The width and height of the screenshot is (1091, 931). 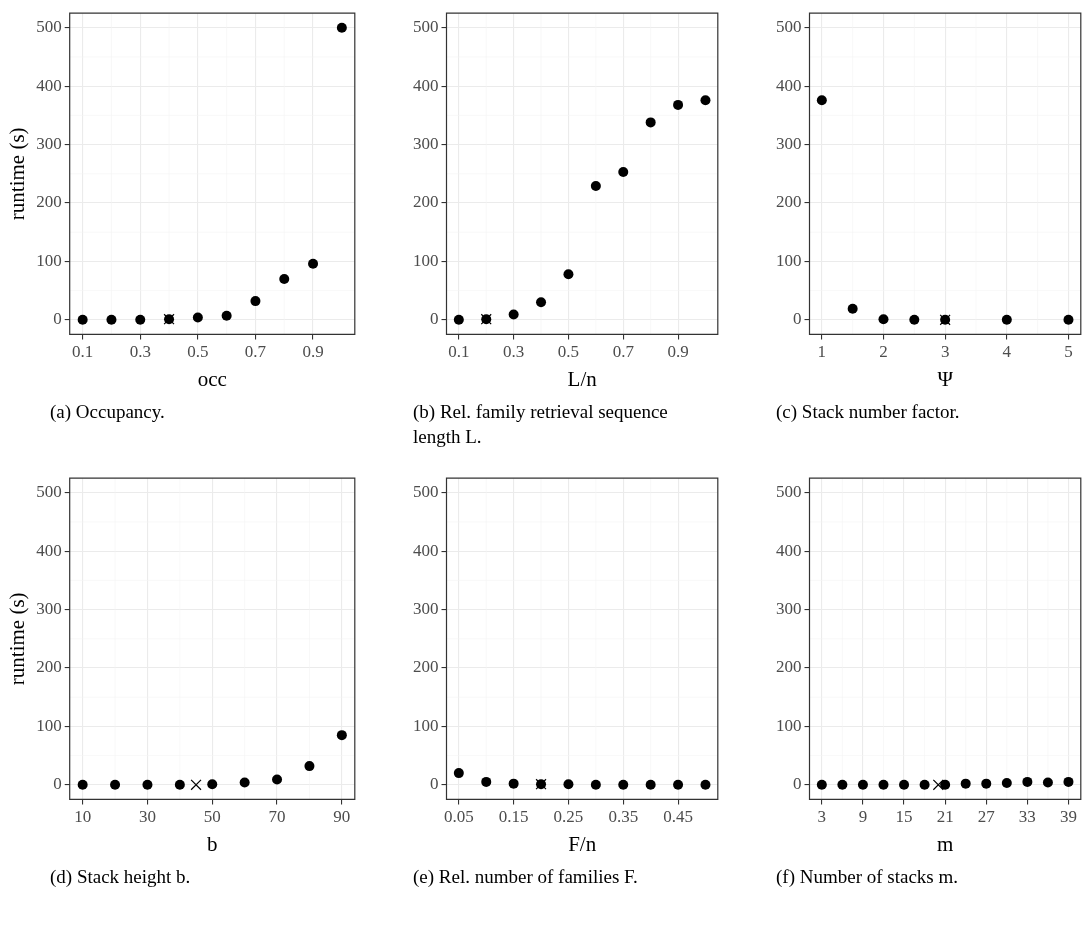 What do you see at coordinates (568, 817) in the screenshot?
I see `x-tick-label: 0.25` at bounding box center [568, 817].